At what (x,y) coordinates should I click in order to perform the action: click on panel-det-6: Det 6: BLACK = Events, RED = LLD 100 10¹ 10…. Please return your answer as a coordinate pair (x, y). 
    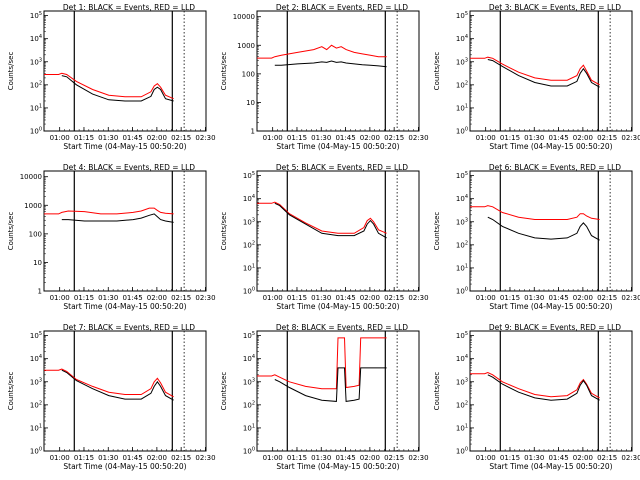
    Looking at the image, I should click on (536, 237).